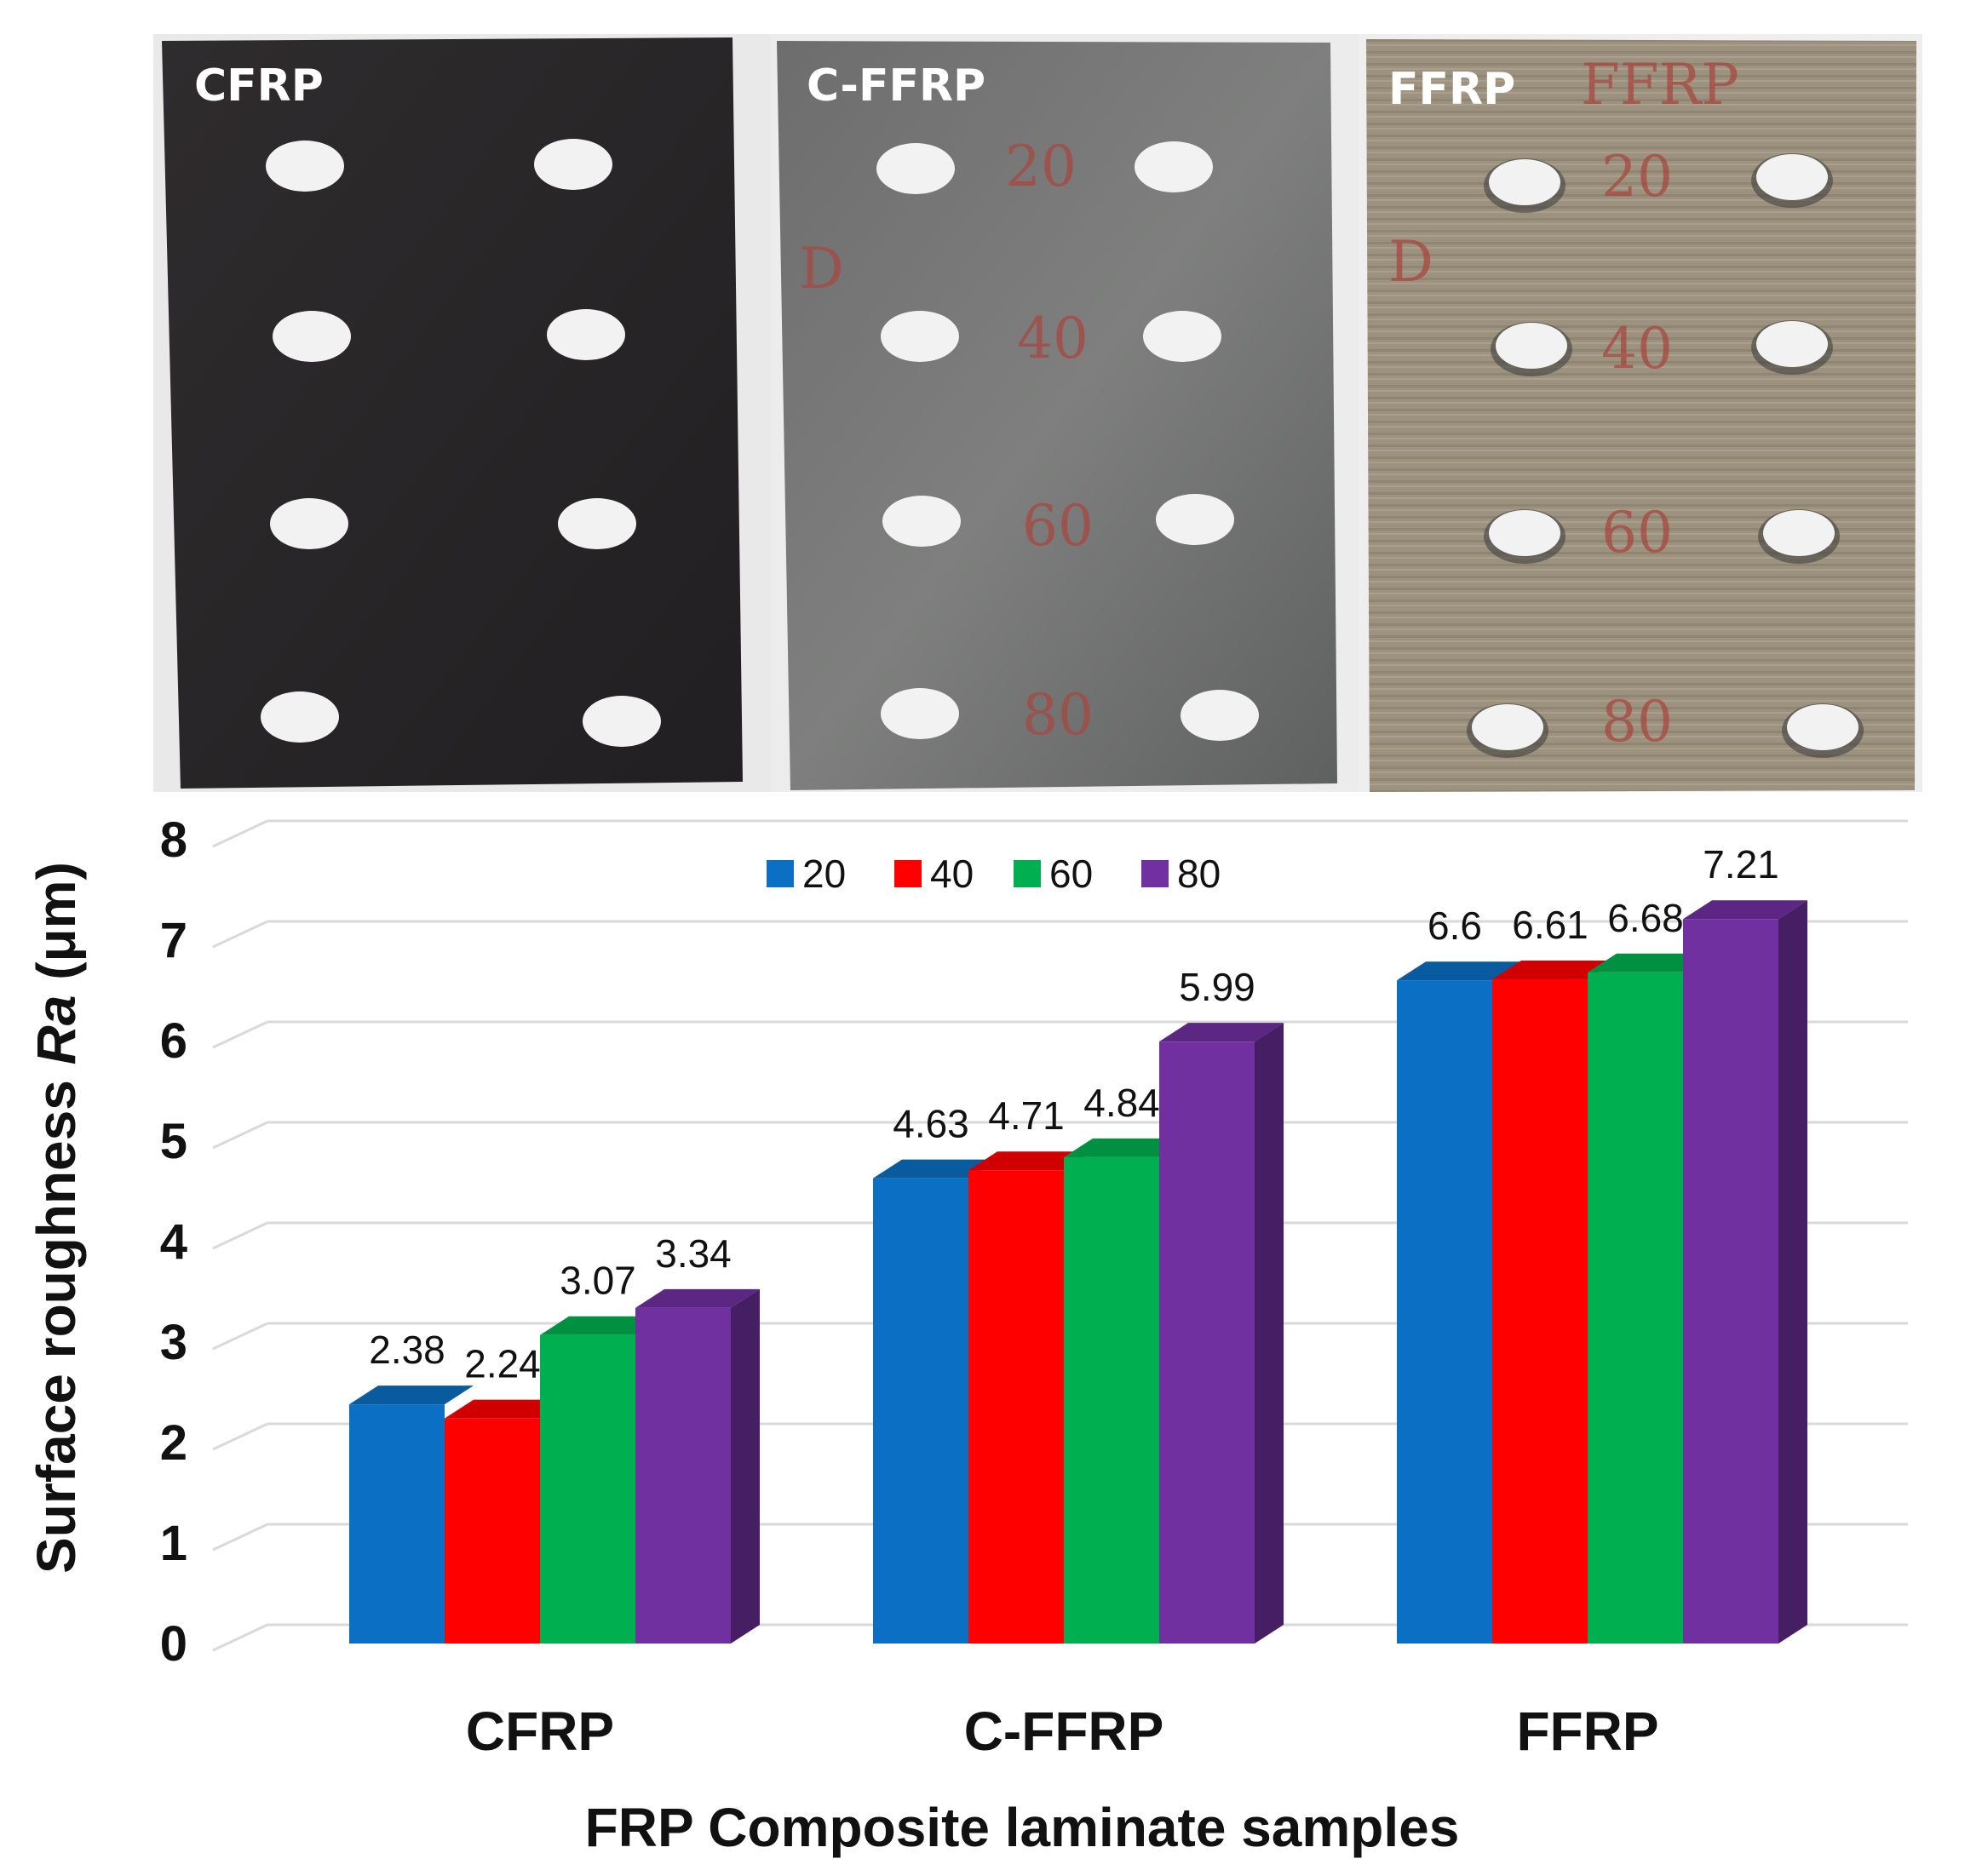 This screenshot has width=1982, height=1876. Describe the element at coordinates (598, 1281) in the screenshot. I see `data-label: 3.07` at that location.